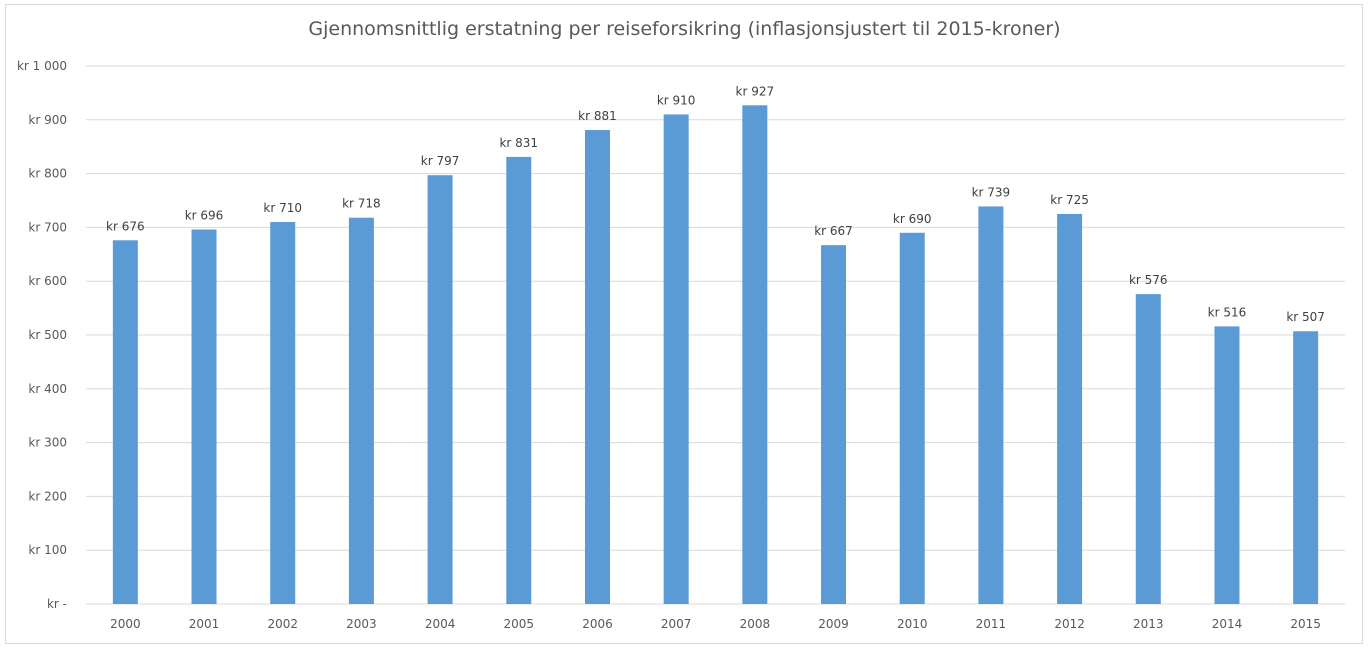 The image size is (1369, 650). What do you see at coordinates (597, 116) in the screenshot?
I see `data-label: kr 881` at bounding box center [597, 116].